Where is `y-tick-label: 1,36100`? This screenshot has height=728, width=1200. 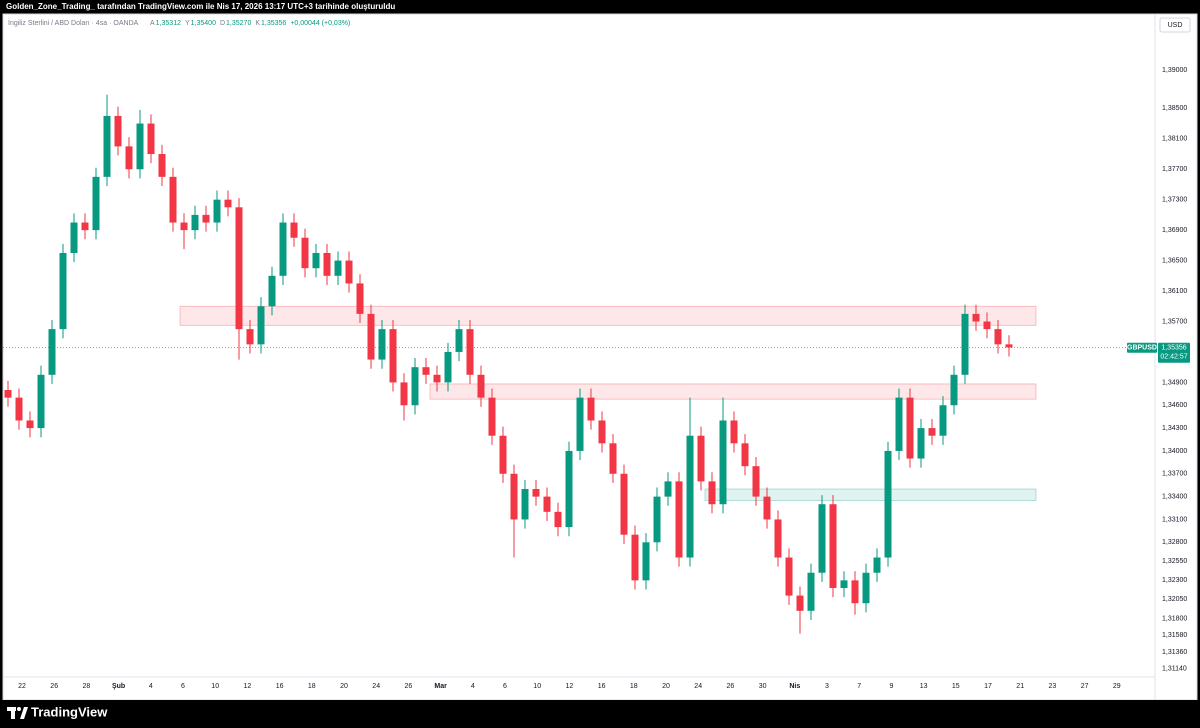
y-tick-label: 1,36100 is located at coordinates (1174, 291).